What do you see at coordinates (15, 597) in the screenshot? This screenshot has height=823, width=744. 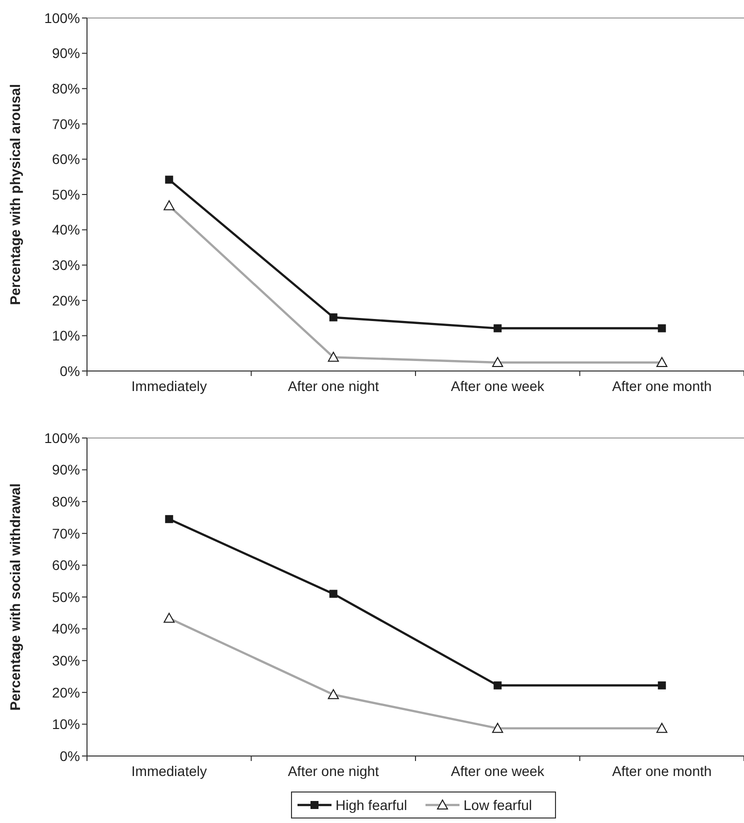 I see `y-axis-title: Percentage with social withdrawal` at bounding box center [15, 597].